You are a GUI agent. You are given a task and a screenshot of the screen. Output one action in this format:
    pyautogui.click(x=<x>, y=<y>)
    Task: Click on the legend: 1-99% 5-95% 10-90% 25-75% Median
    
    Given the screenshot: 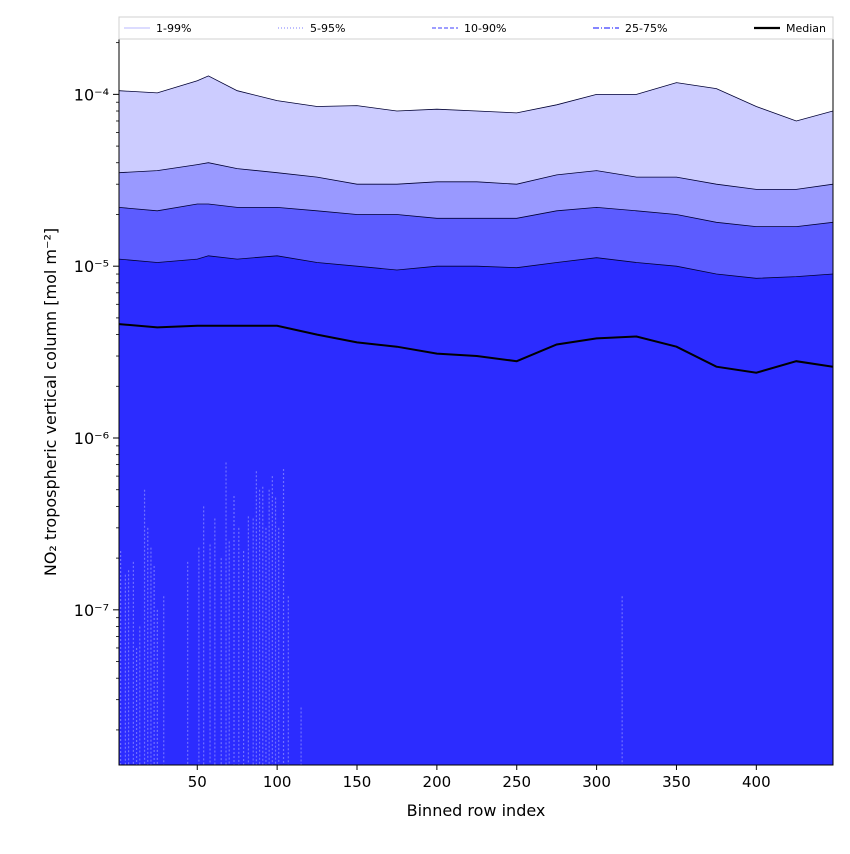 What is the action you would take?
    pyautogui.click(x=476, y=28)
    